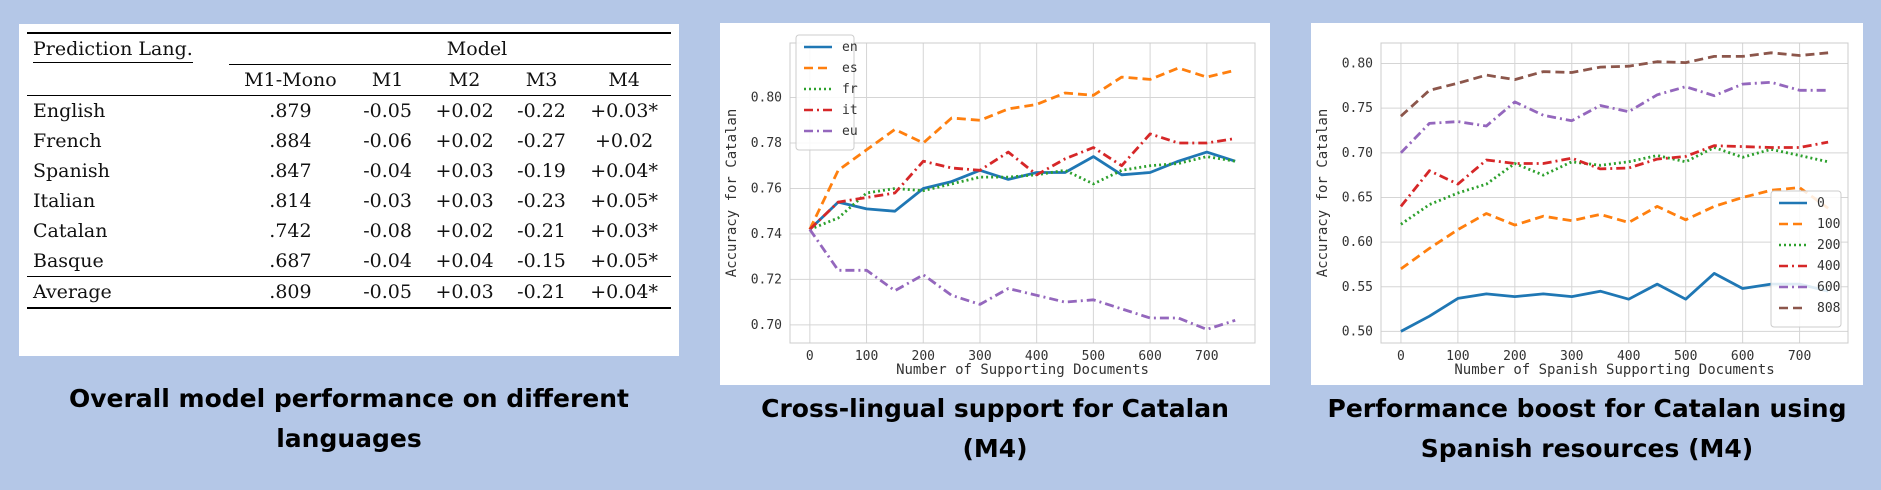 The height and width of the screenshot is (490, 1881). Describe the element at coordinates (290, 80) in the screenshot. I see `table-header-col: M1-Mono` at that location.